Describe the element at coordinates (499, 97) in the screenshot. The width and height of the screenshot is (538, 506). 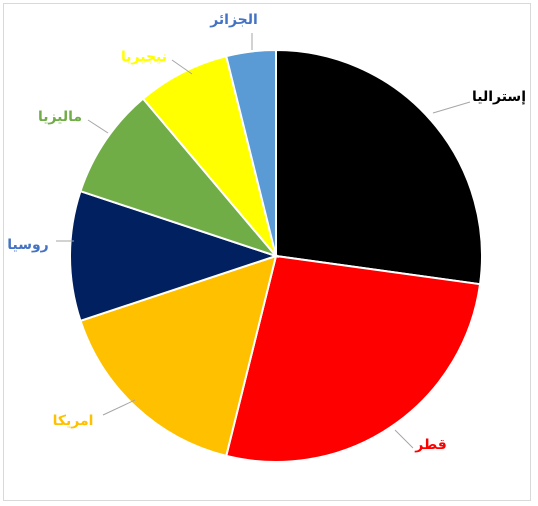
I see `data-label-1: إستراليا` at that location.